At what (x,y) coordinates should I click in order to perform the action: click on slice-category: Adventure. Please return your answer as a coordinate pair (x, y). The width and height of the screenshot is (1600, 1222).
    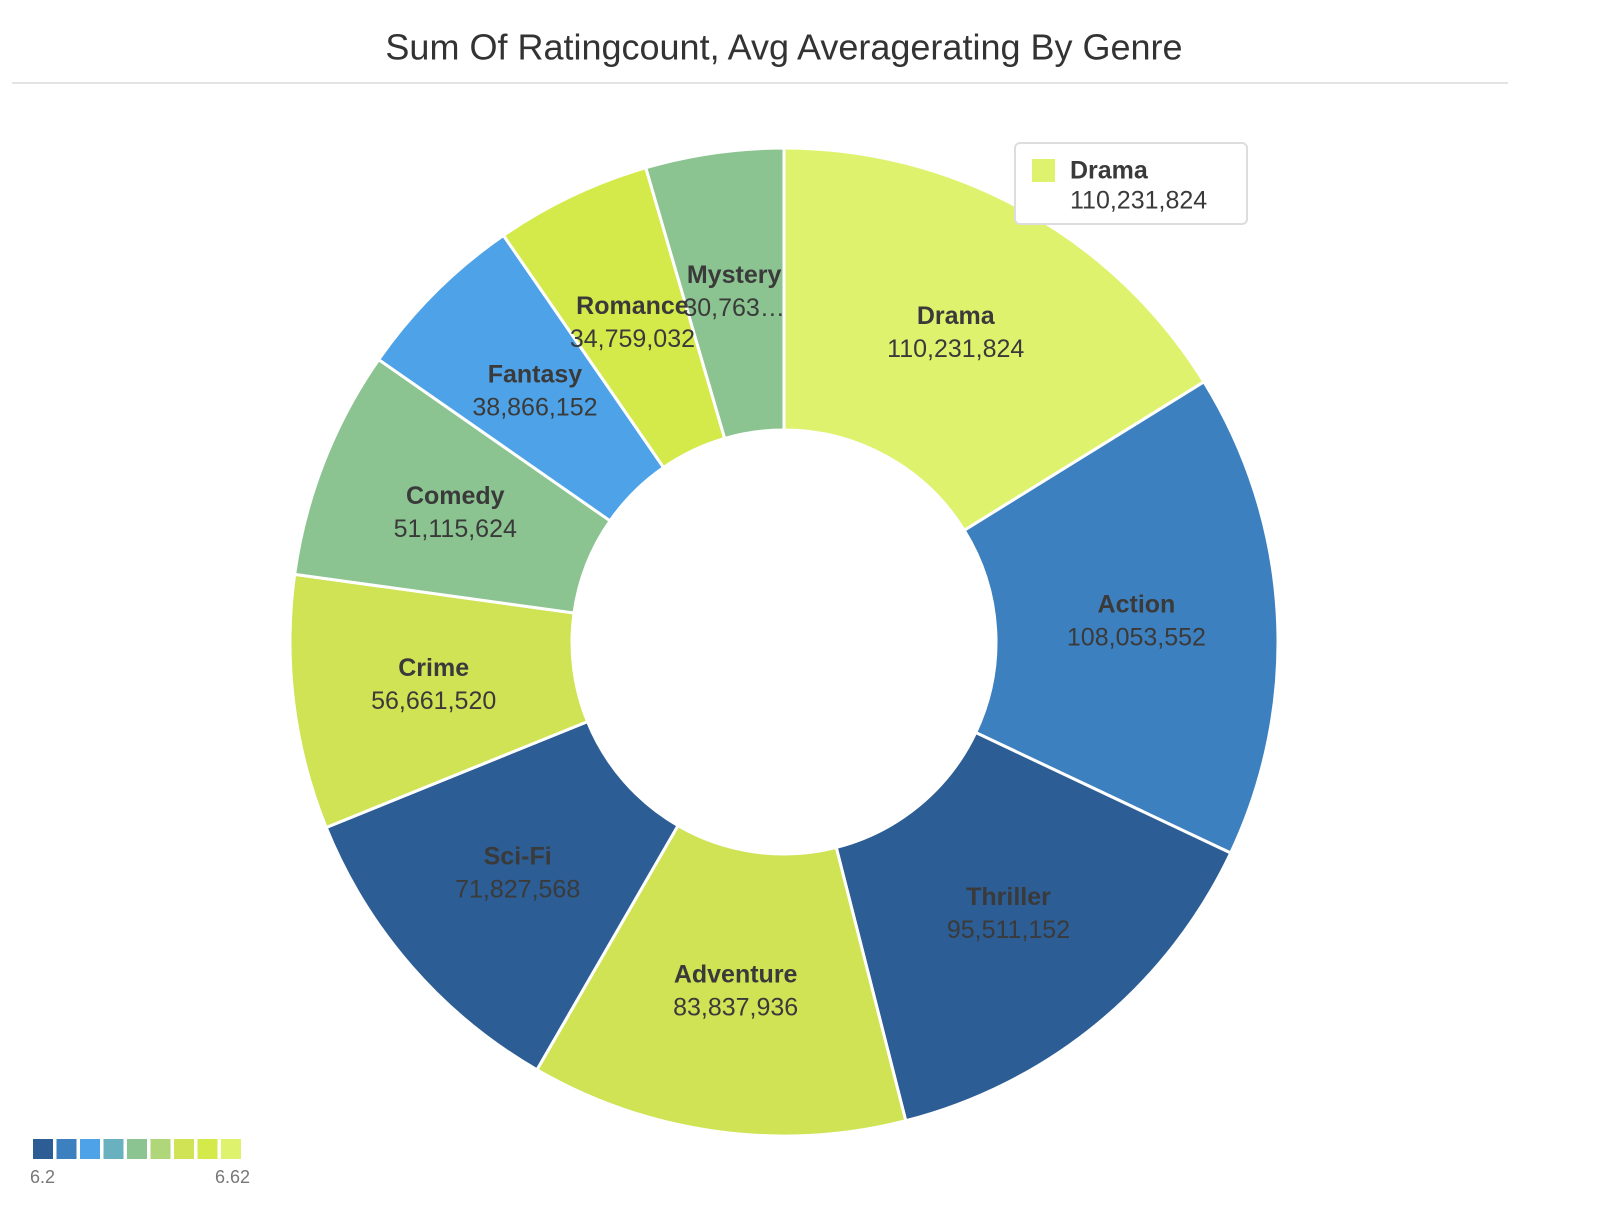
    Looking at the image, I should click on (736, 974).